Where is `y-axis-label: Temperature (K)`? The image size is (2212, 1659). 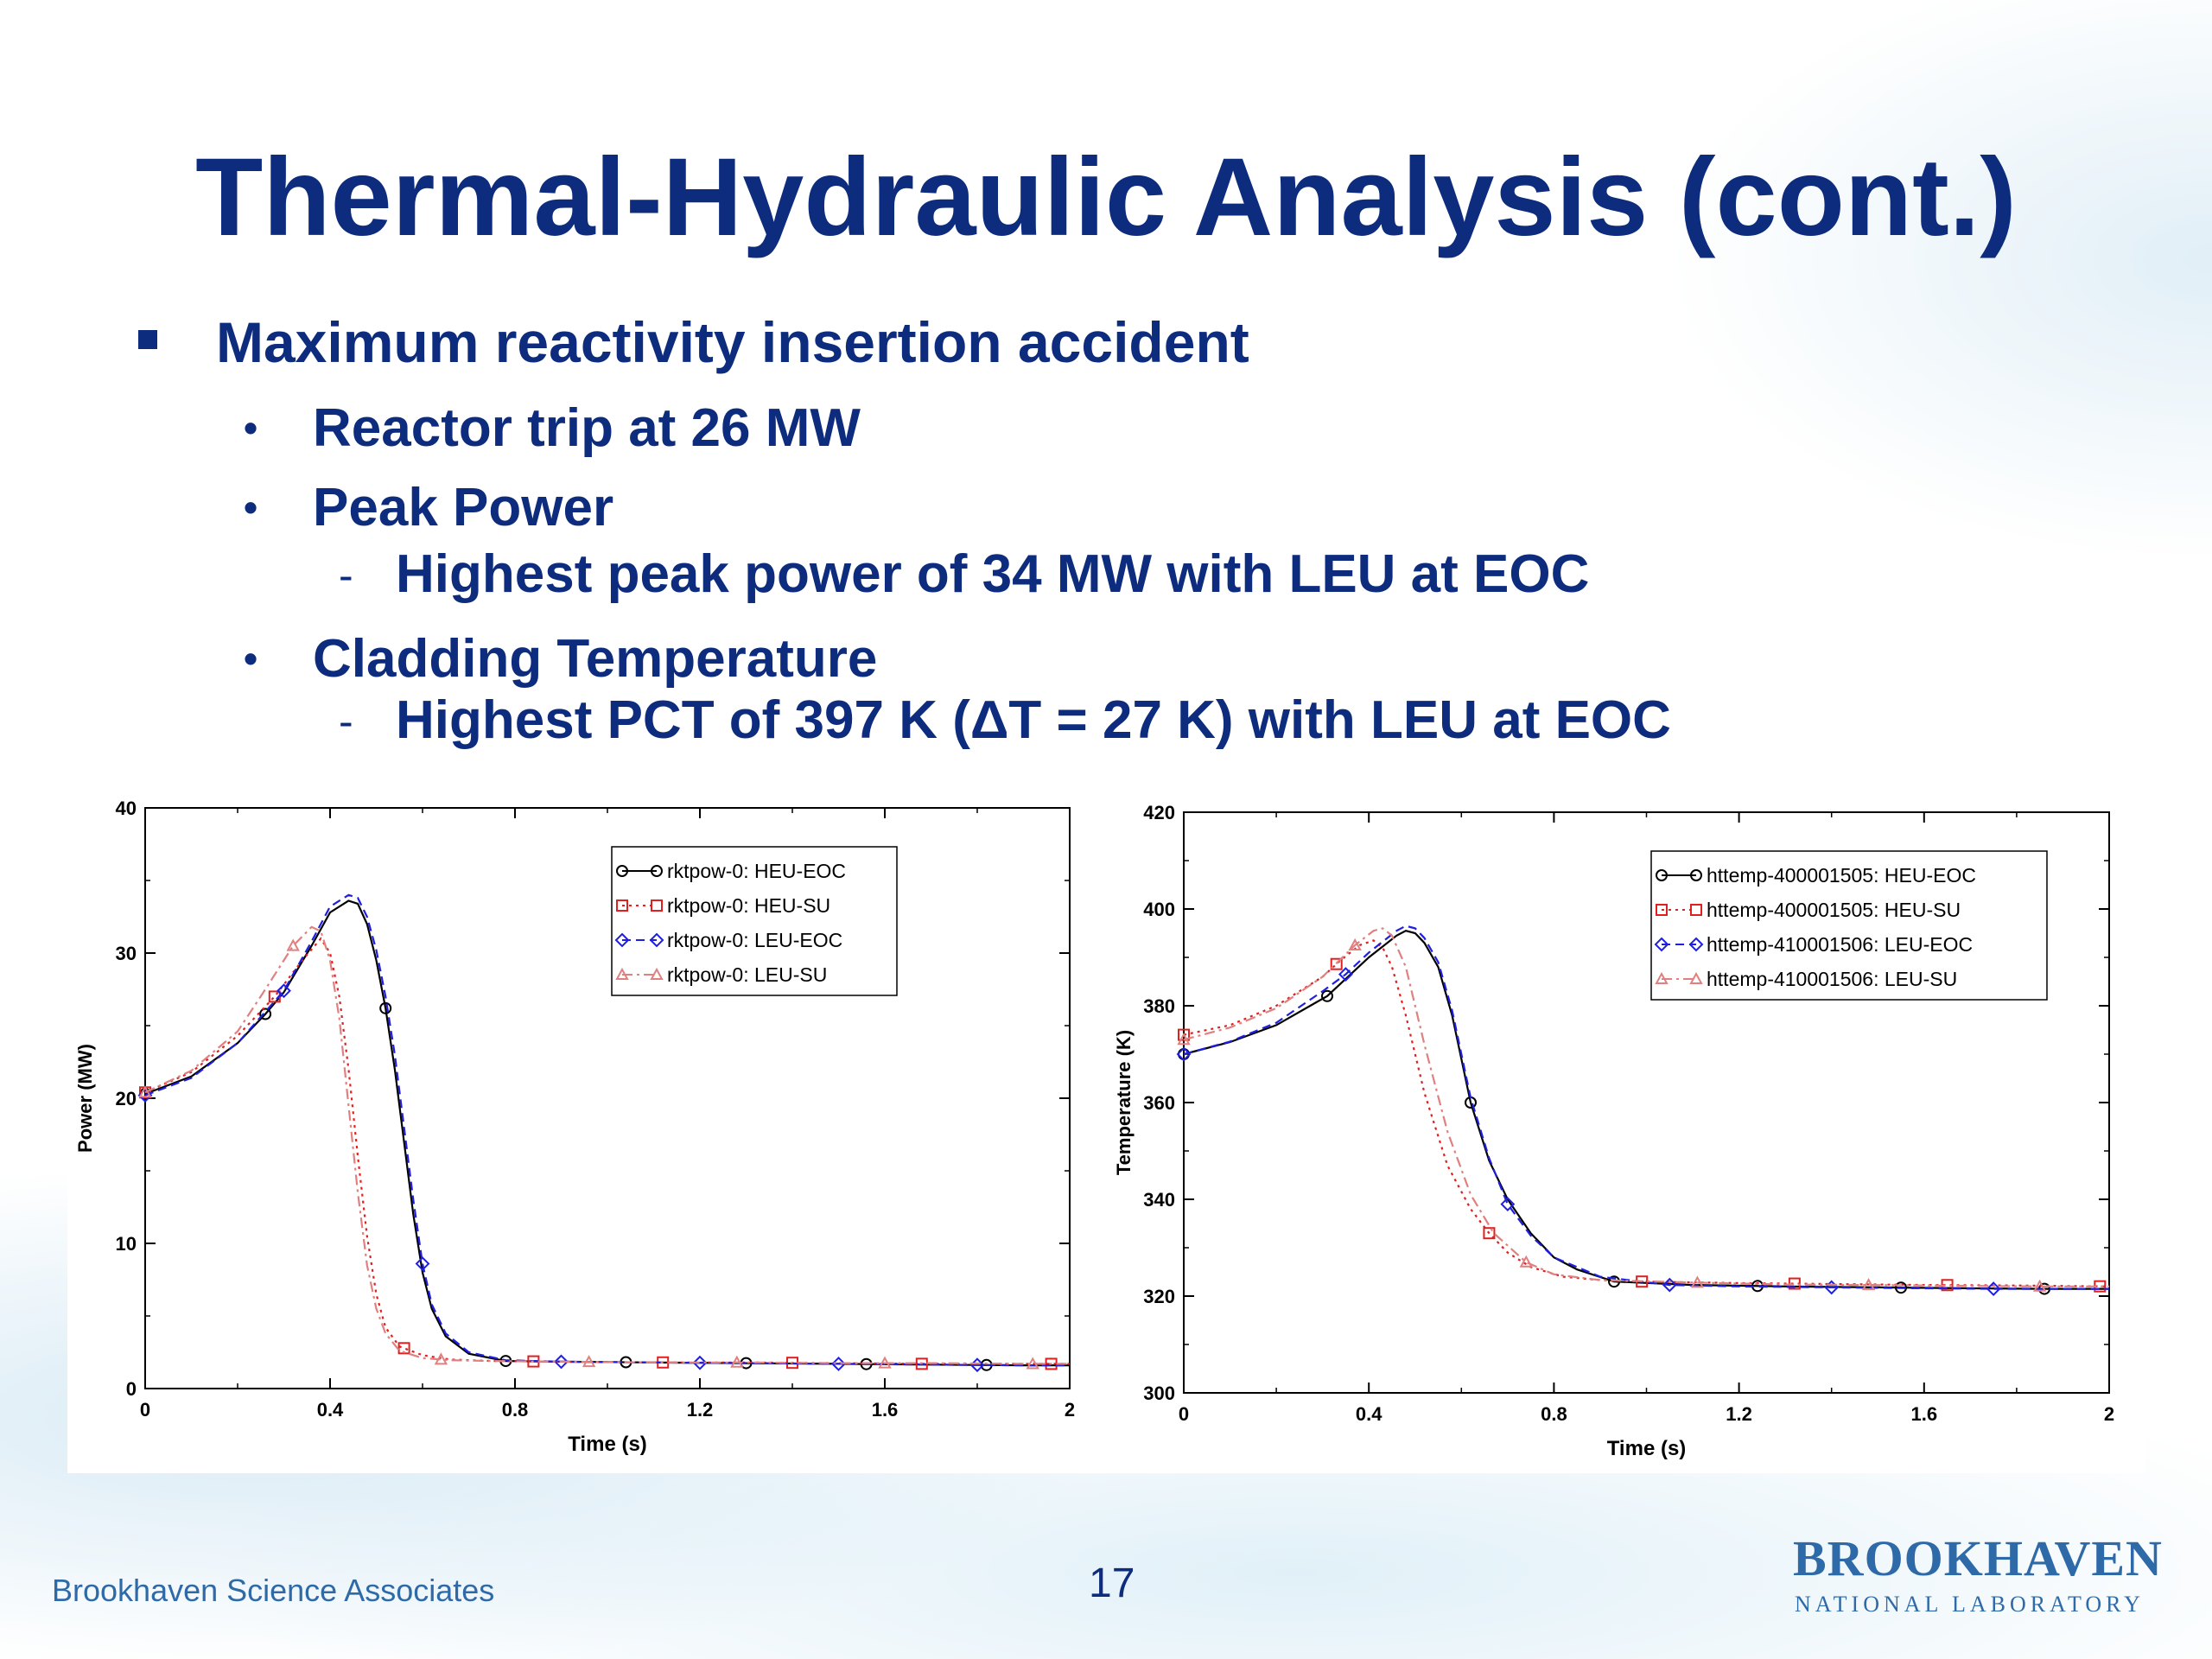 y-axis-label: Temperature (K) is located at coordinates (1124, 1102).